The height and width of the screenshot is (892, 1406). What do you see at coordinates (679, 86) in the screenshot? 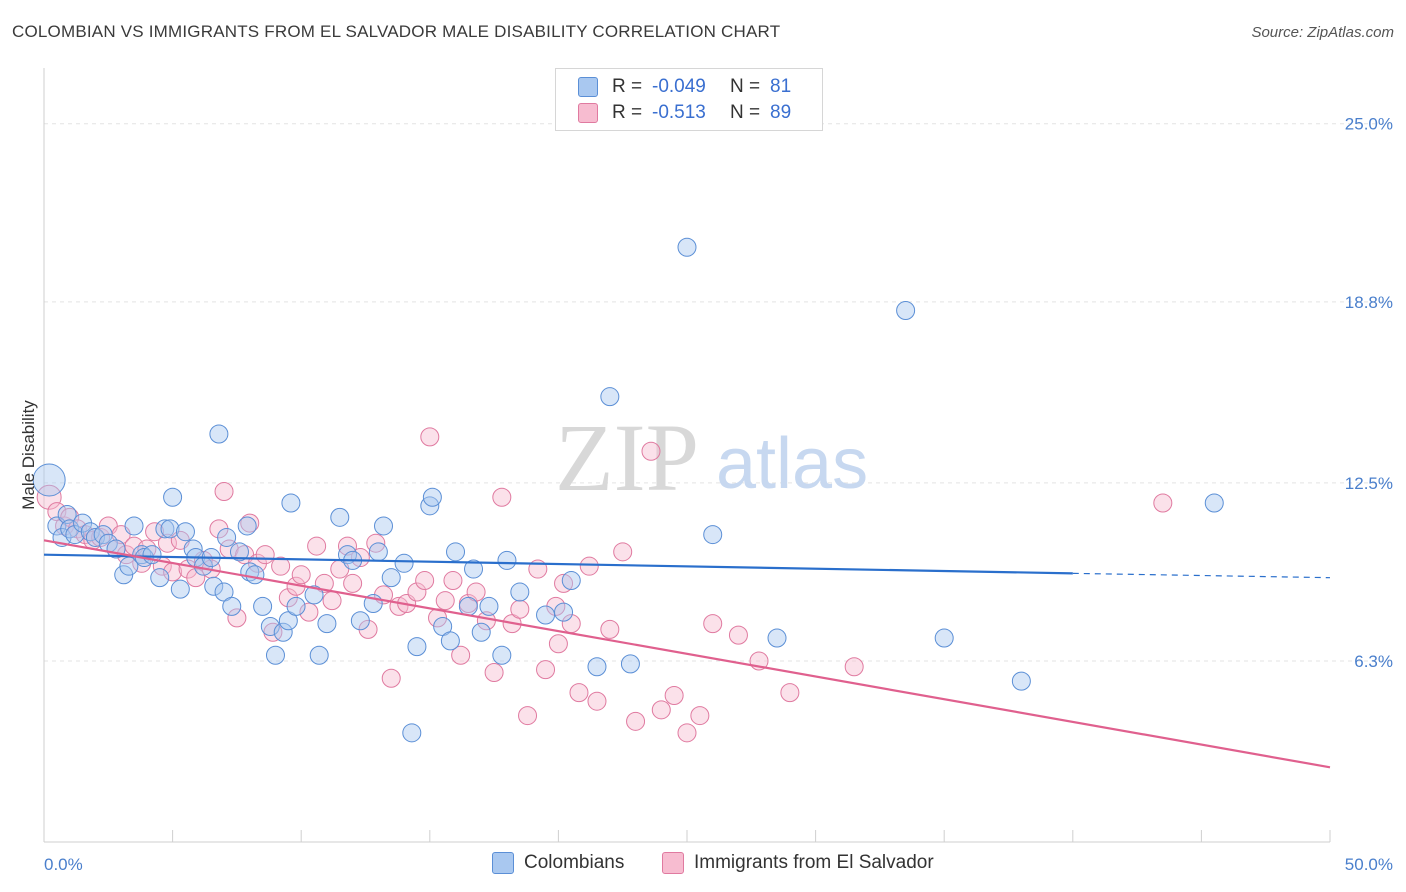
I see `legend-r-value: -0.049` at bounding box center [679, 86].